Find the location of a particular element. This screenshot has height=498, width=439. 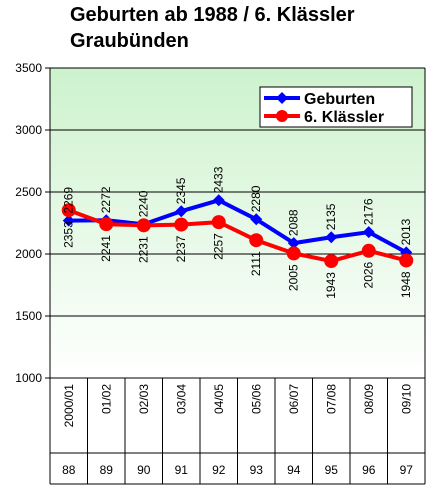

data-label: 2176 is located at coordinates (369, 211).